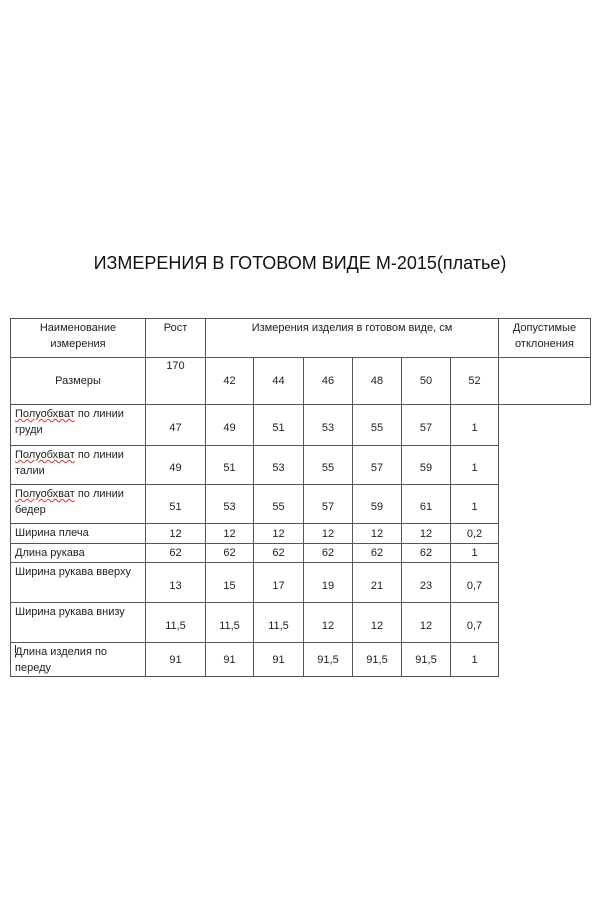 This screenshot has width=600, height=900. What do you see at coordinates (377, 582) in the screenshot?
I see `value-cell: 21` at bounding box center [377, 582].